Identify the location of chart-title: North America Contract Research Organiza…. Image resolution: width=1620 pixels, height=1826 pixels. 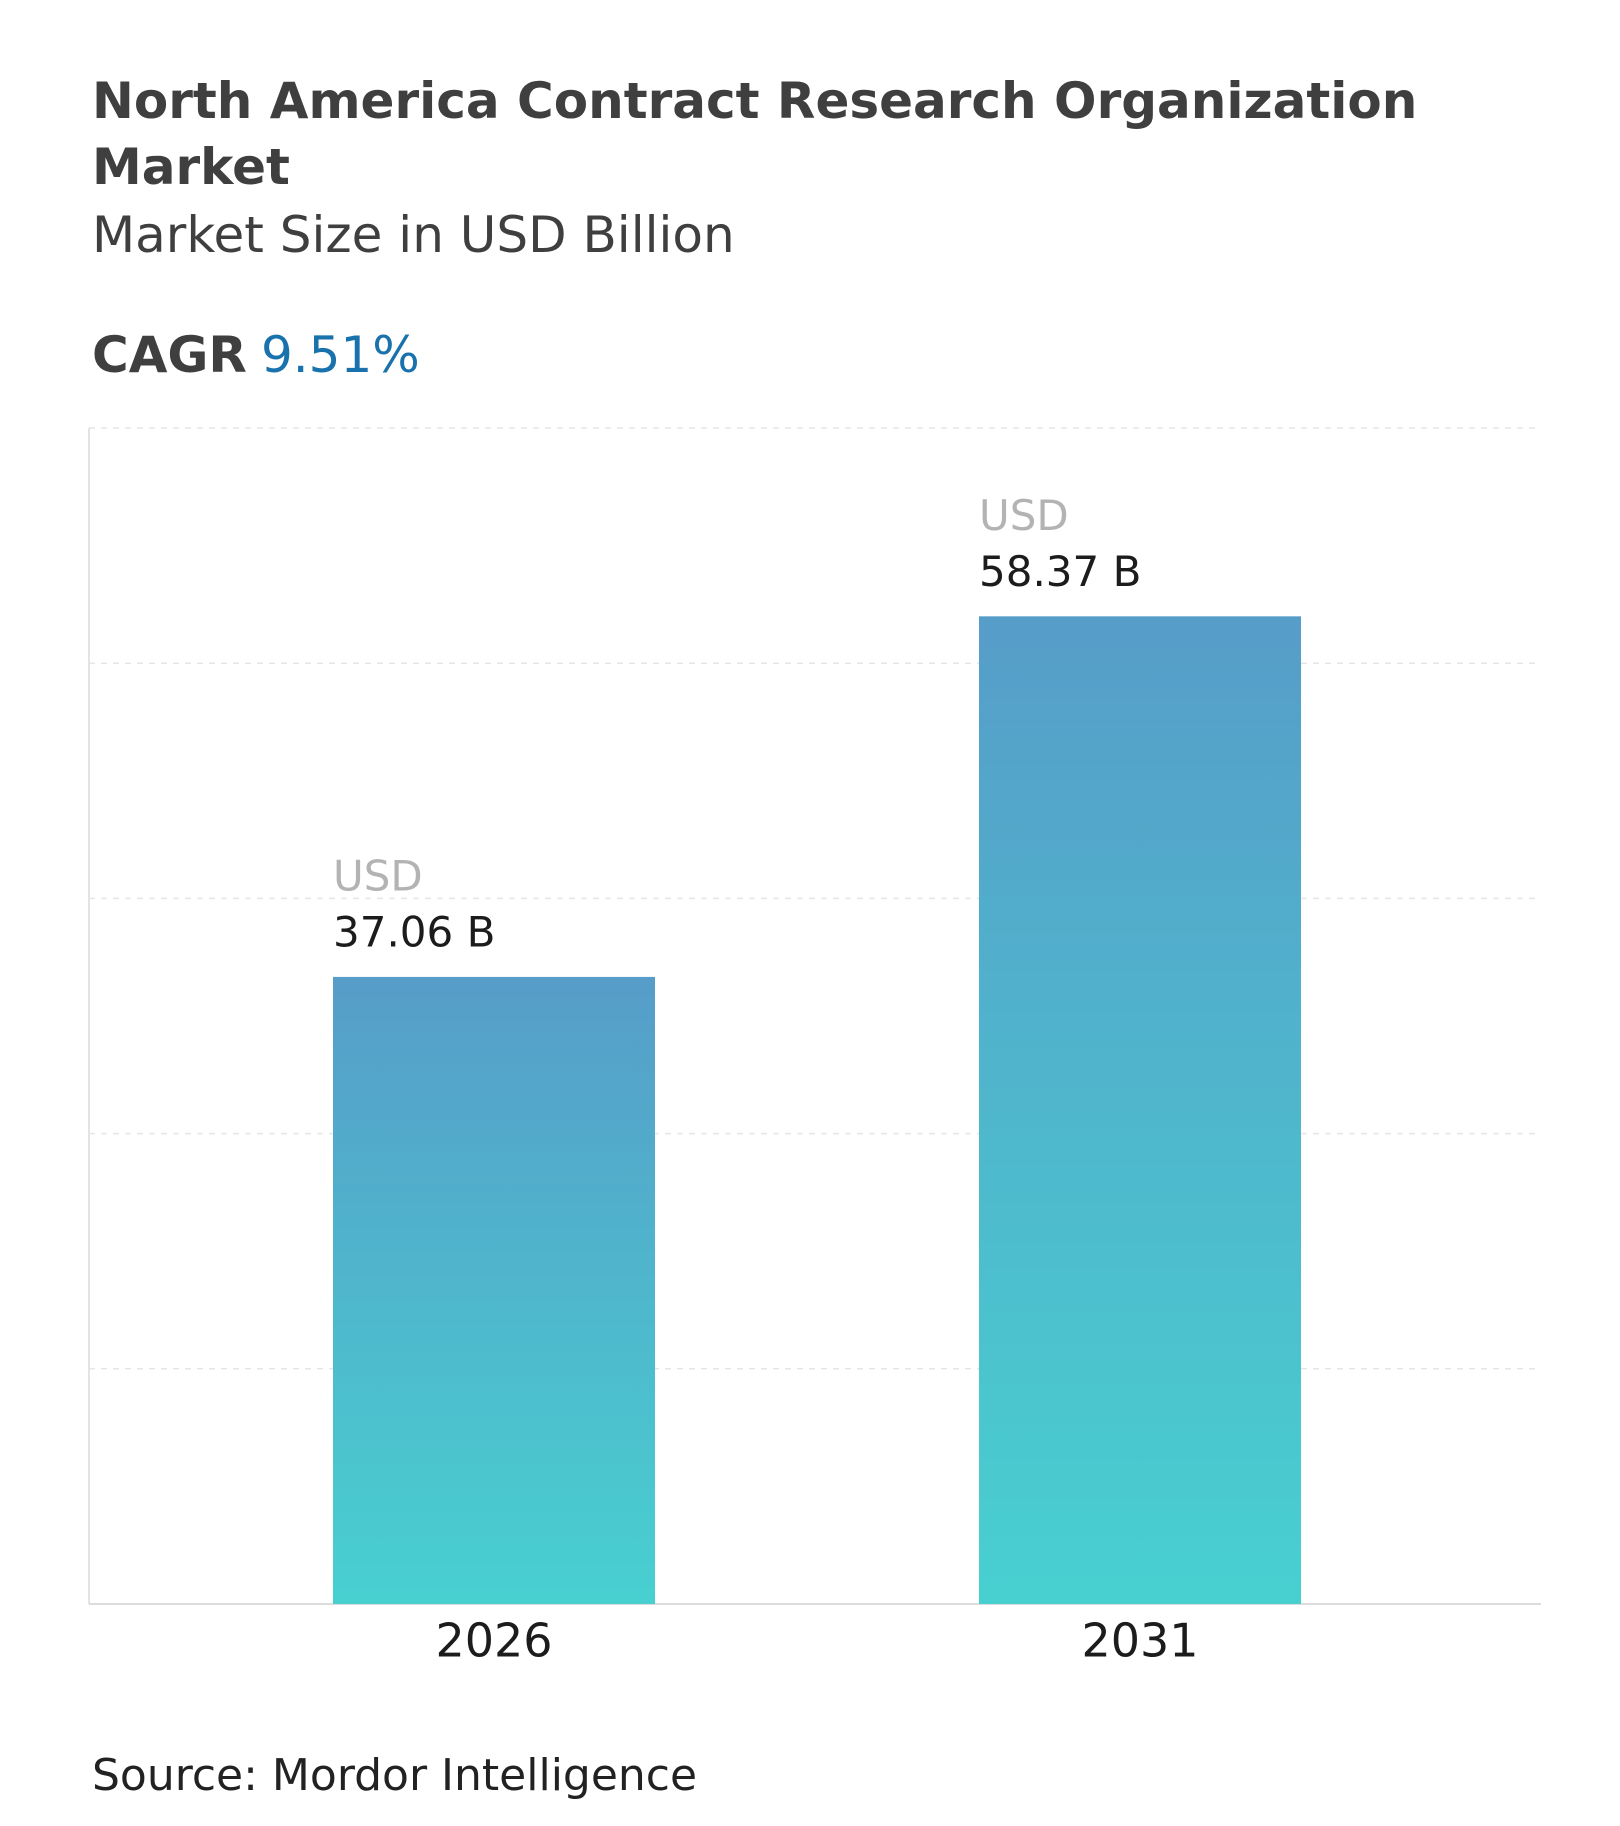
(755, 134).